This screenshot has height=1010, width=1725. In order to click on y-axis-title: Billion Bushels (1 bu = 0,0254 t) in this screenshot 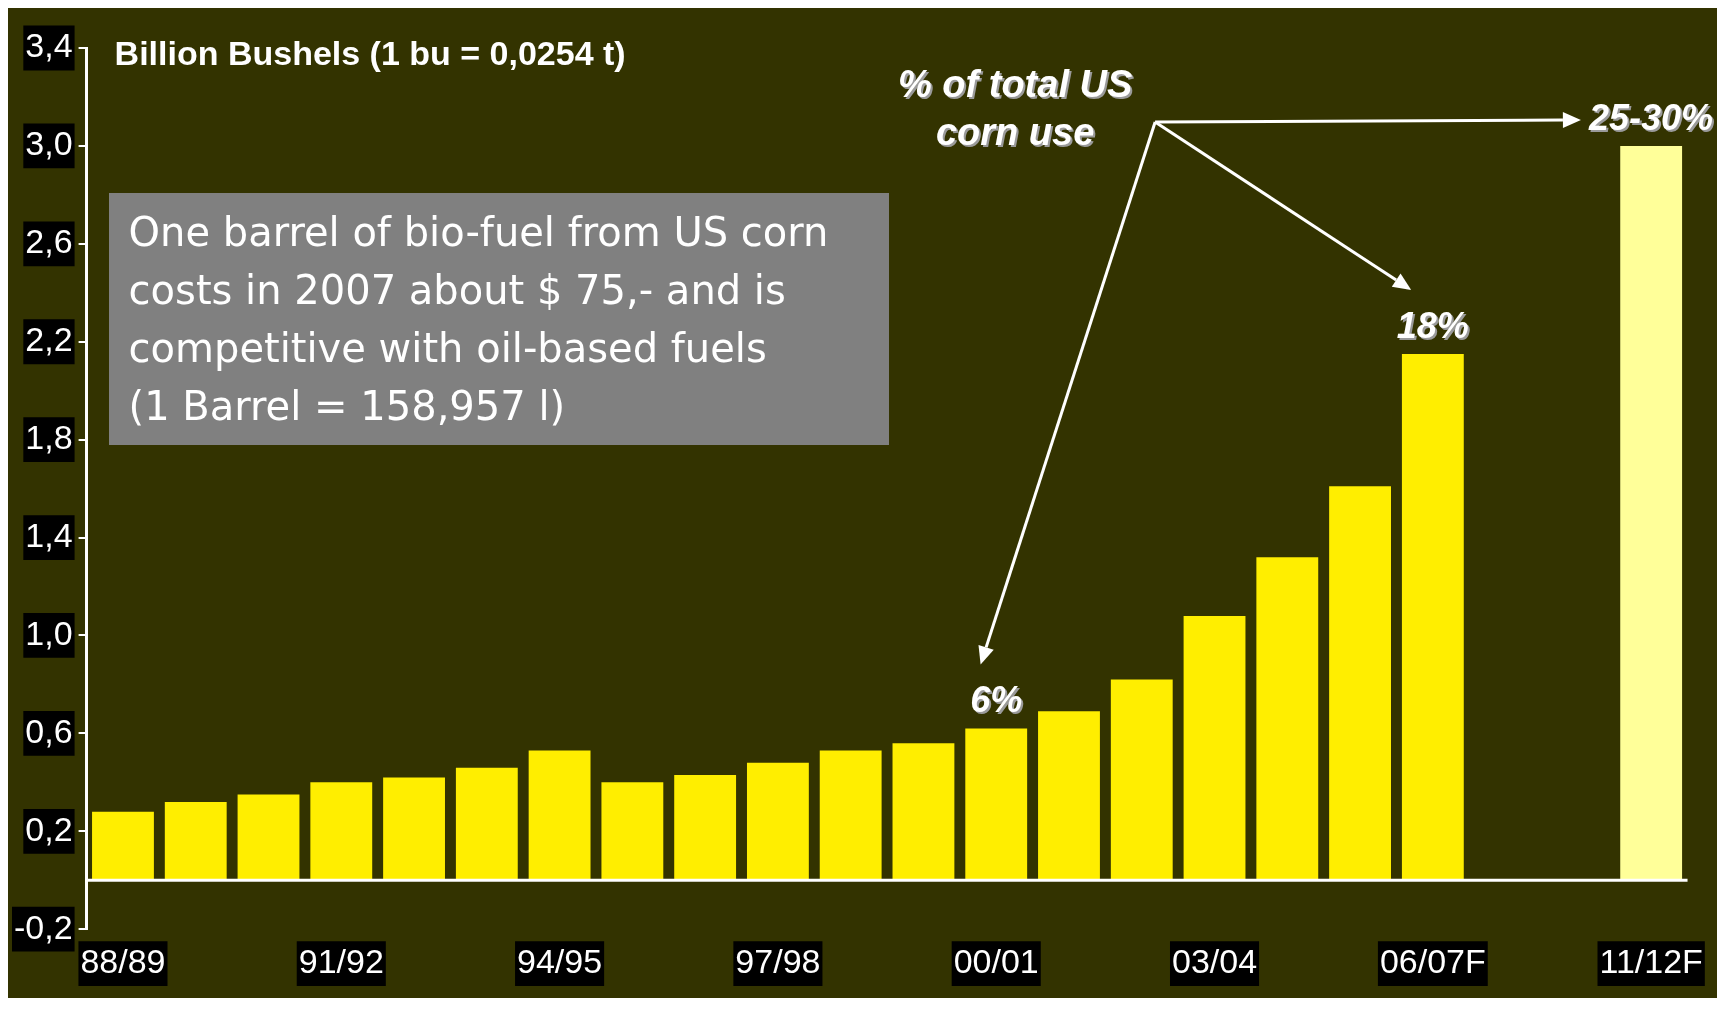, I will do `click(370, 53)`.